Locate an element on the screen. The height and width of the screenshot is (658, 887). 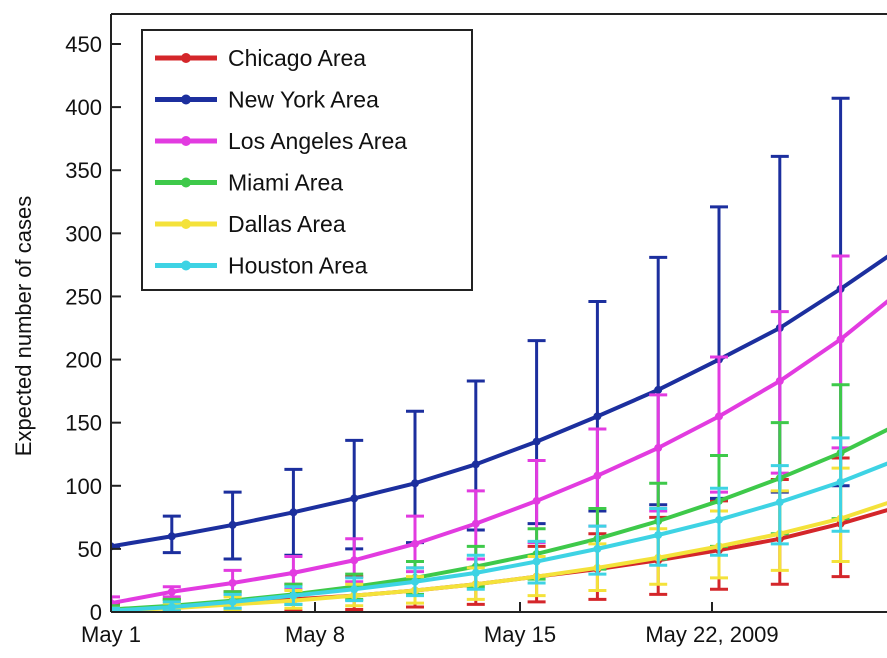
y-tick-label: 400 is located at coordinates (83, 107).